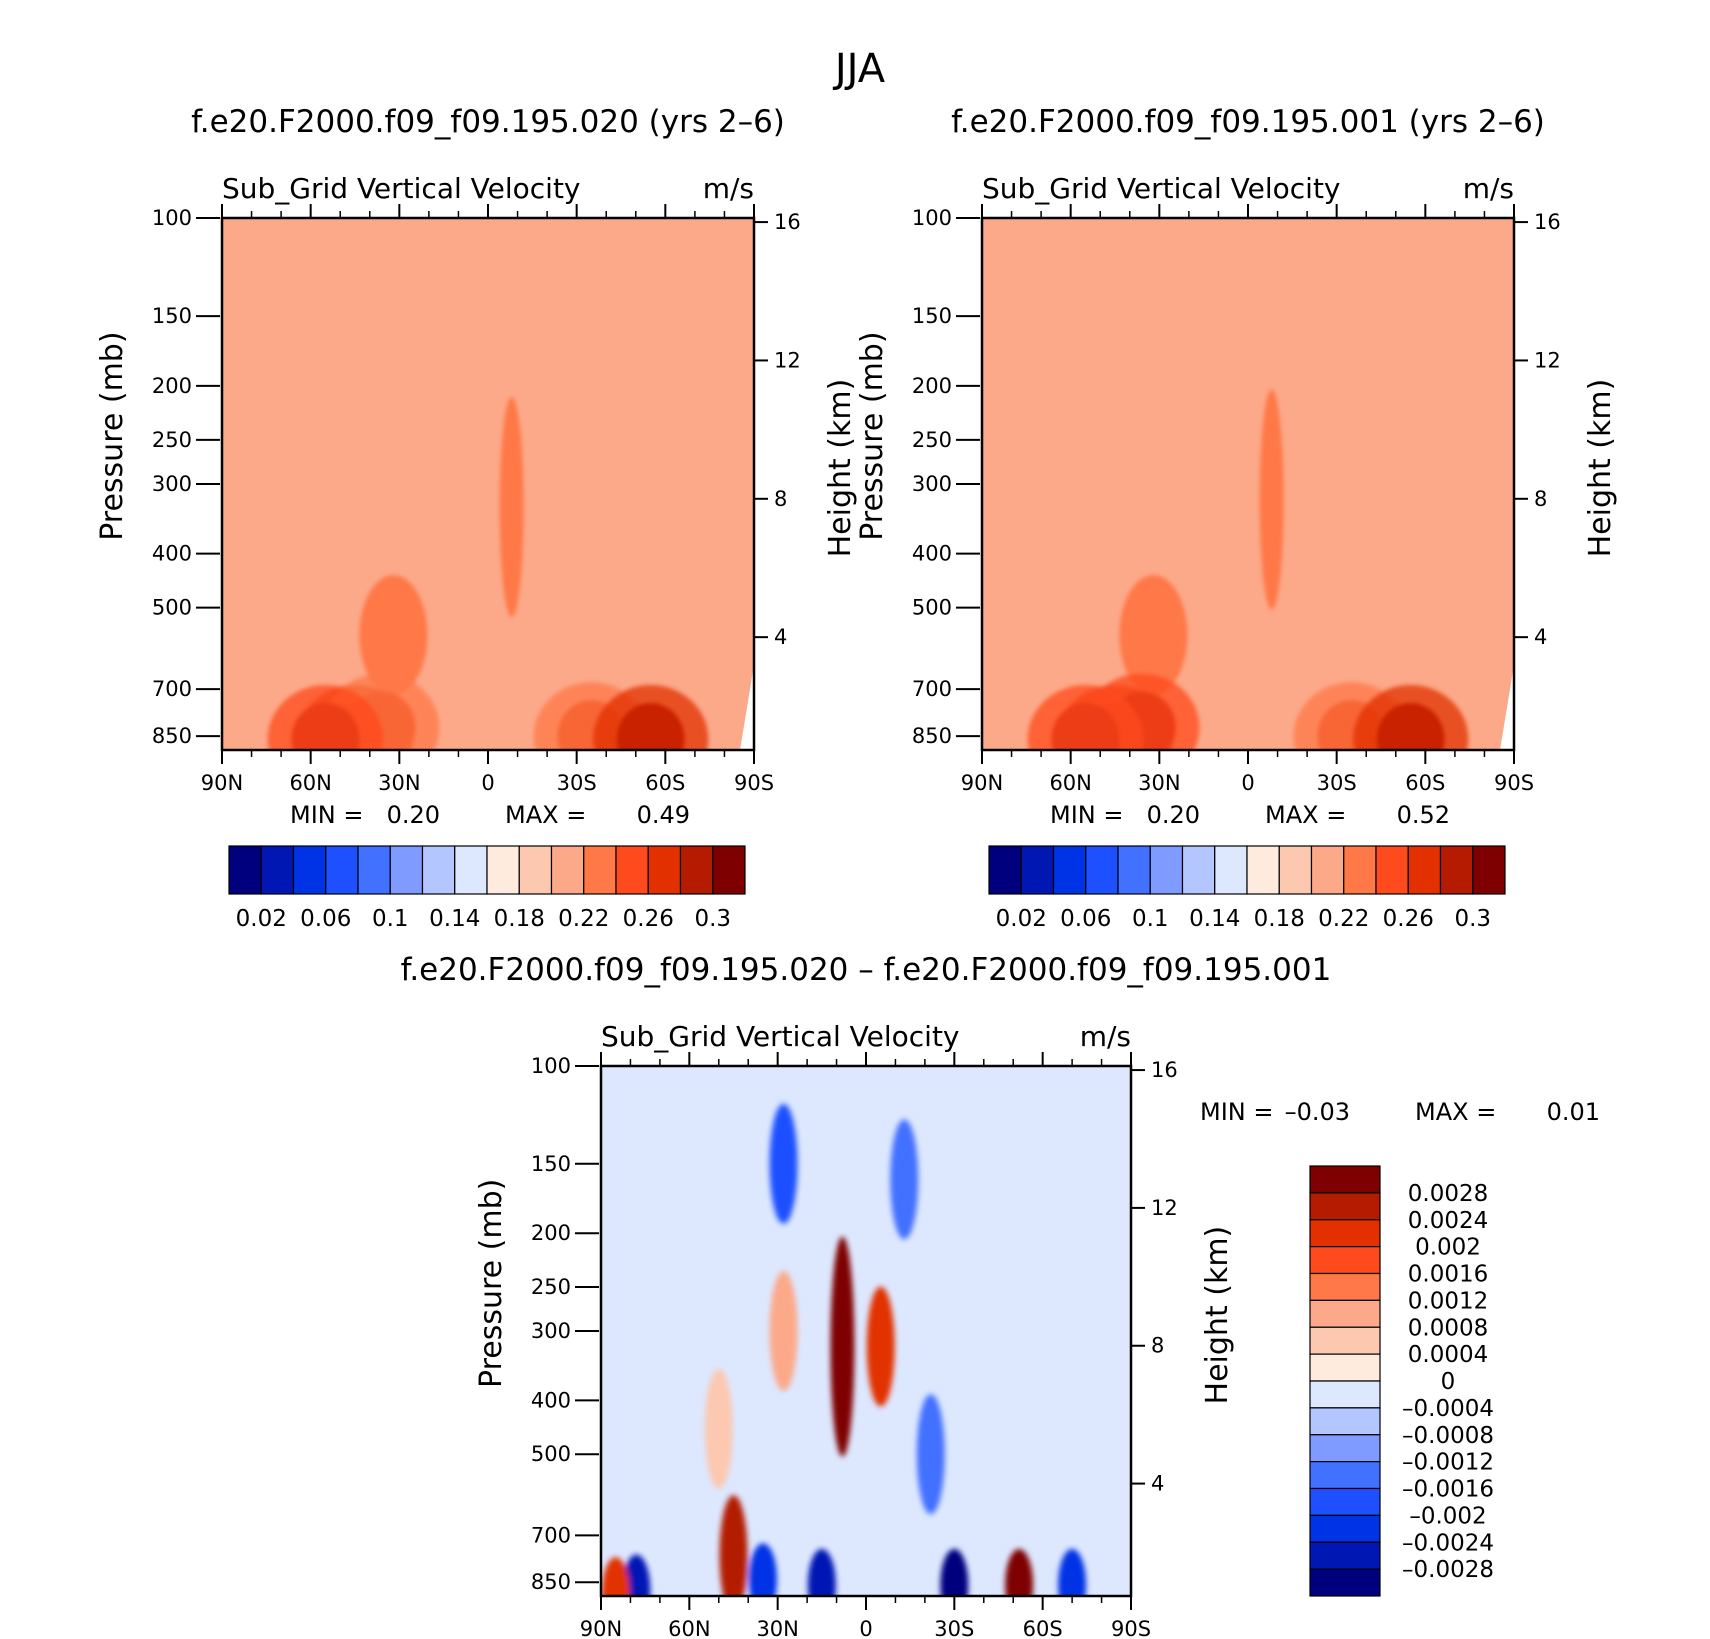  Describe the element at coordinates (1448, 1463) in the screenshot. I see `colorbar-label: –0.0012` at that location.